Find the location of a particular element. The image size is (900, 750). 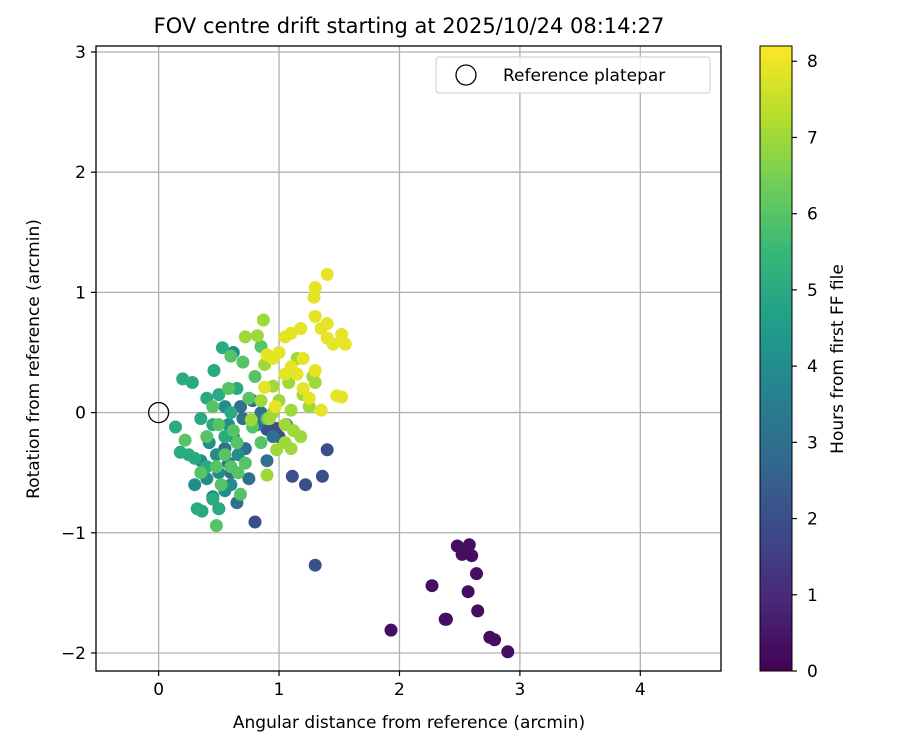

y-tick-label: −2 is located at coordinates (73, 654).